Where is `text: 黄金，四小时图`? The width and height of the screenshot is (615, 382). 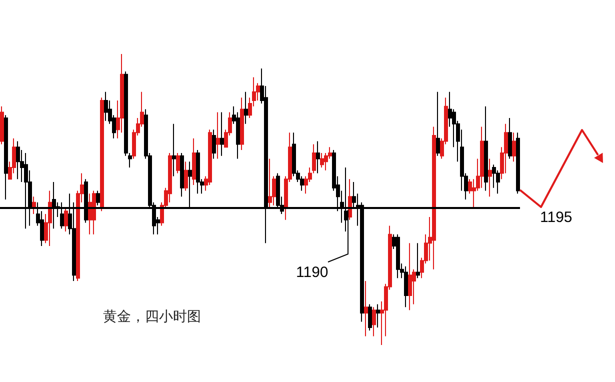 text: 黄金，四小时图 is located at coordinates (152, 316).